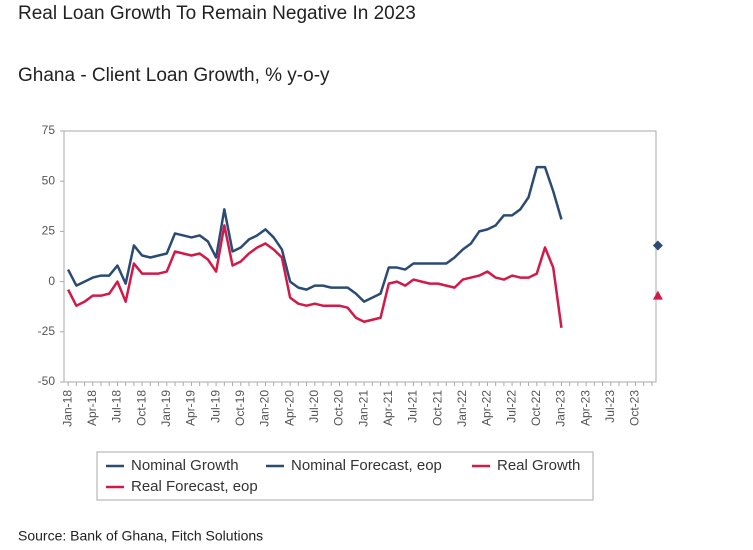 The height and width of the screenshot is (550, 753). What do you see at coordinates (363, 408) in the screenshot?
I see `x-tick-label: Jan-21` at bounding box center [363, 408].